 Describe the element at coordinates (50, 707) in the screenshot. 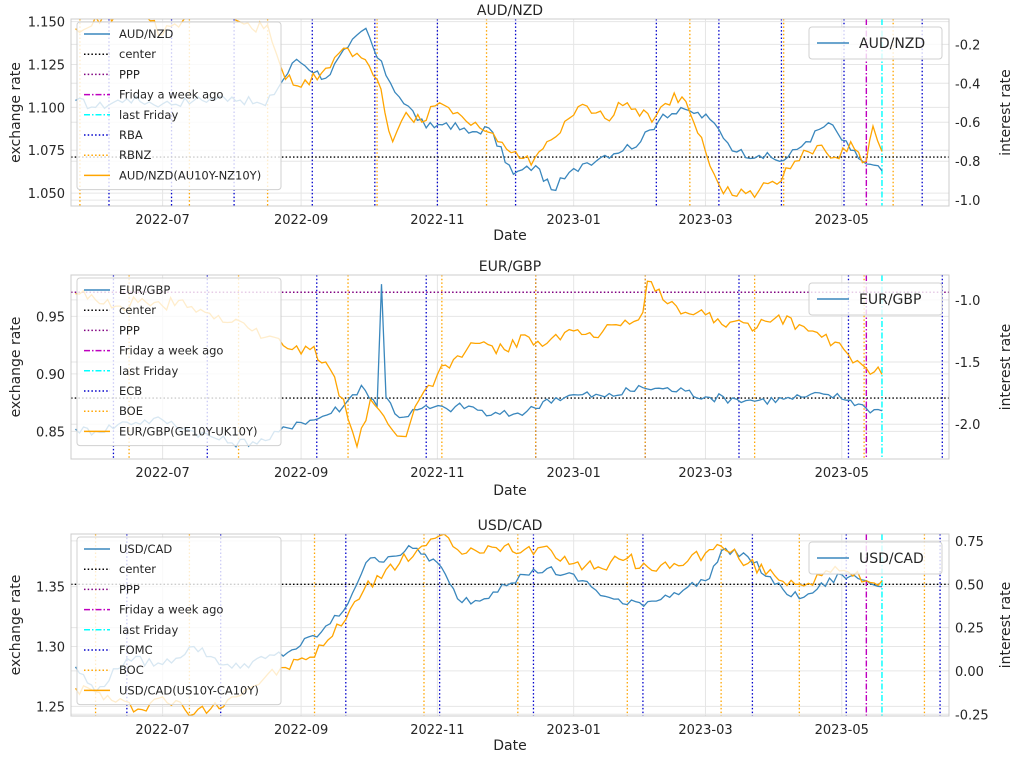

I see `y-tick-label-left: 1.25` at that location.